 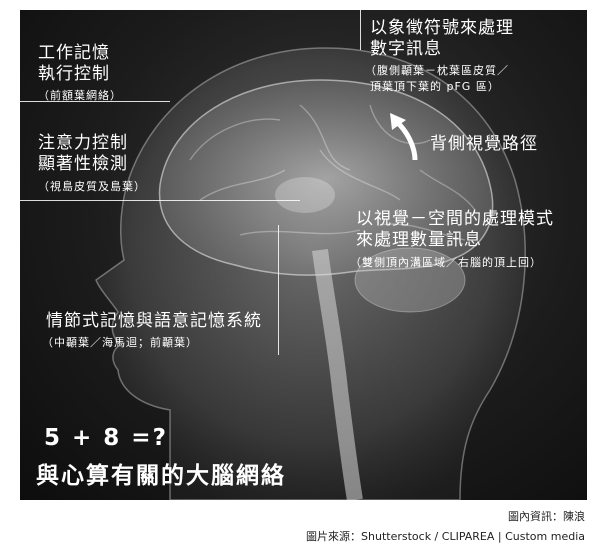 What do you see at coordinates (546, 516) in the screenshot?
I see `credit-info: 圖內資訊：陳浪` at bounding box center [546, 516].